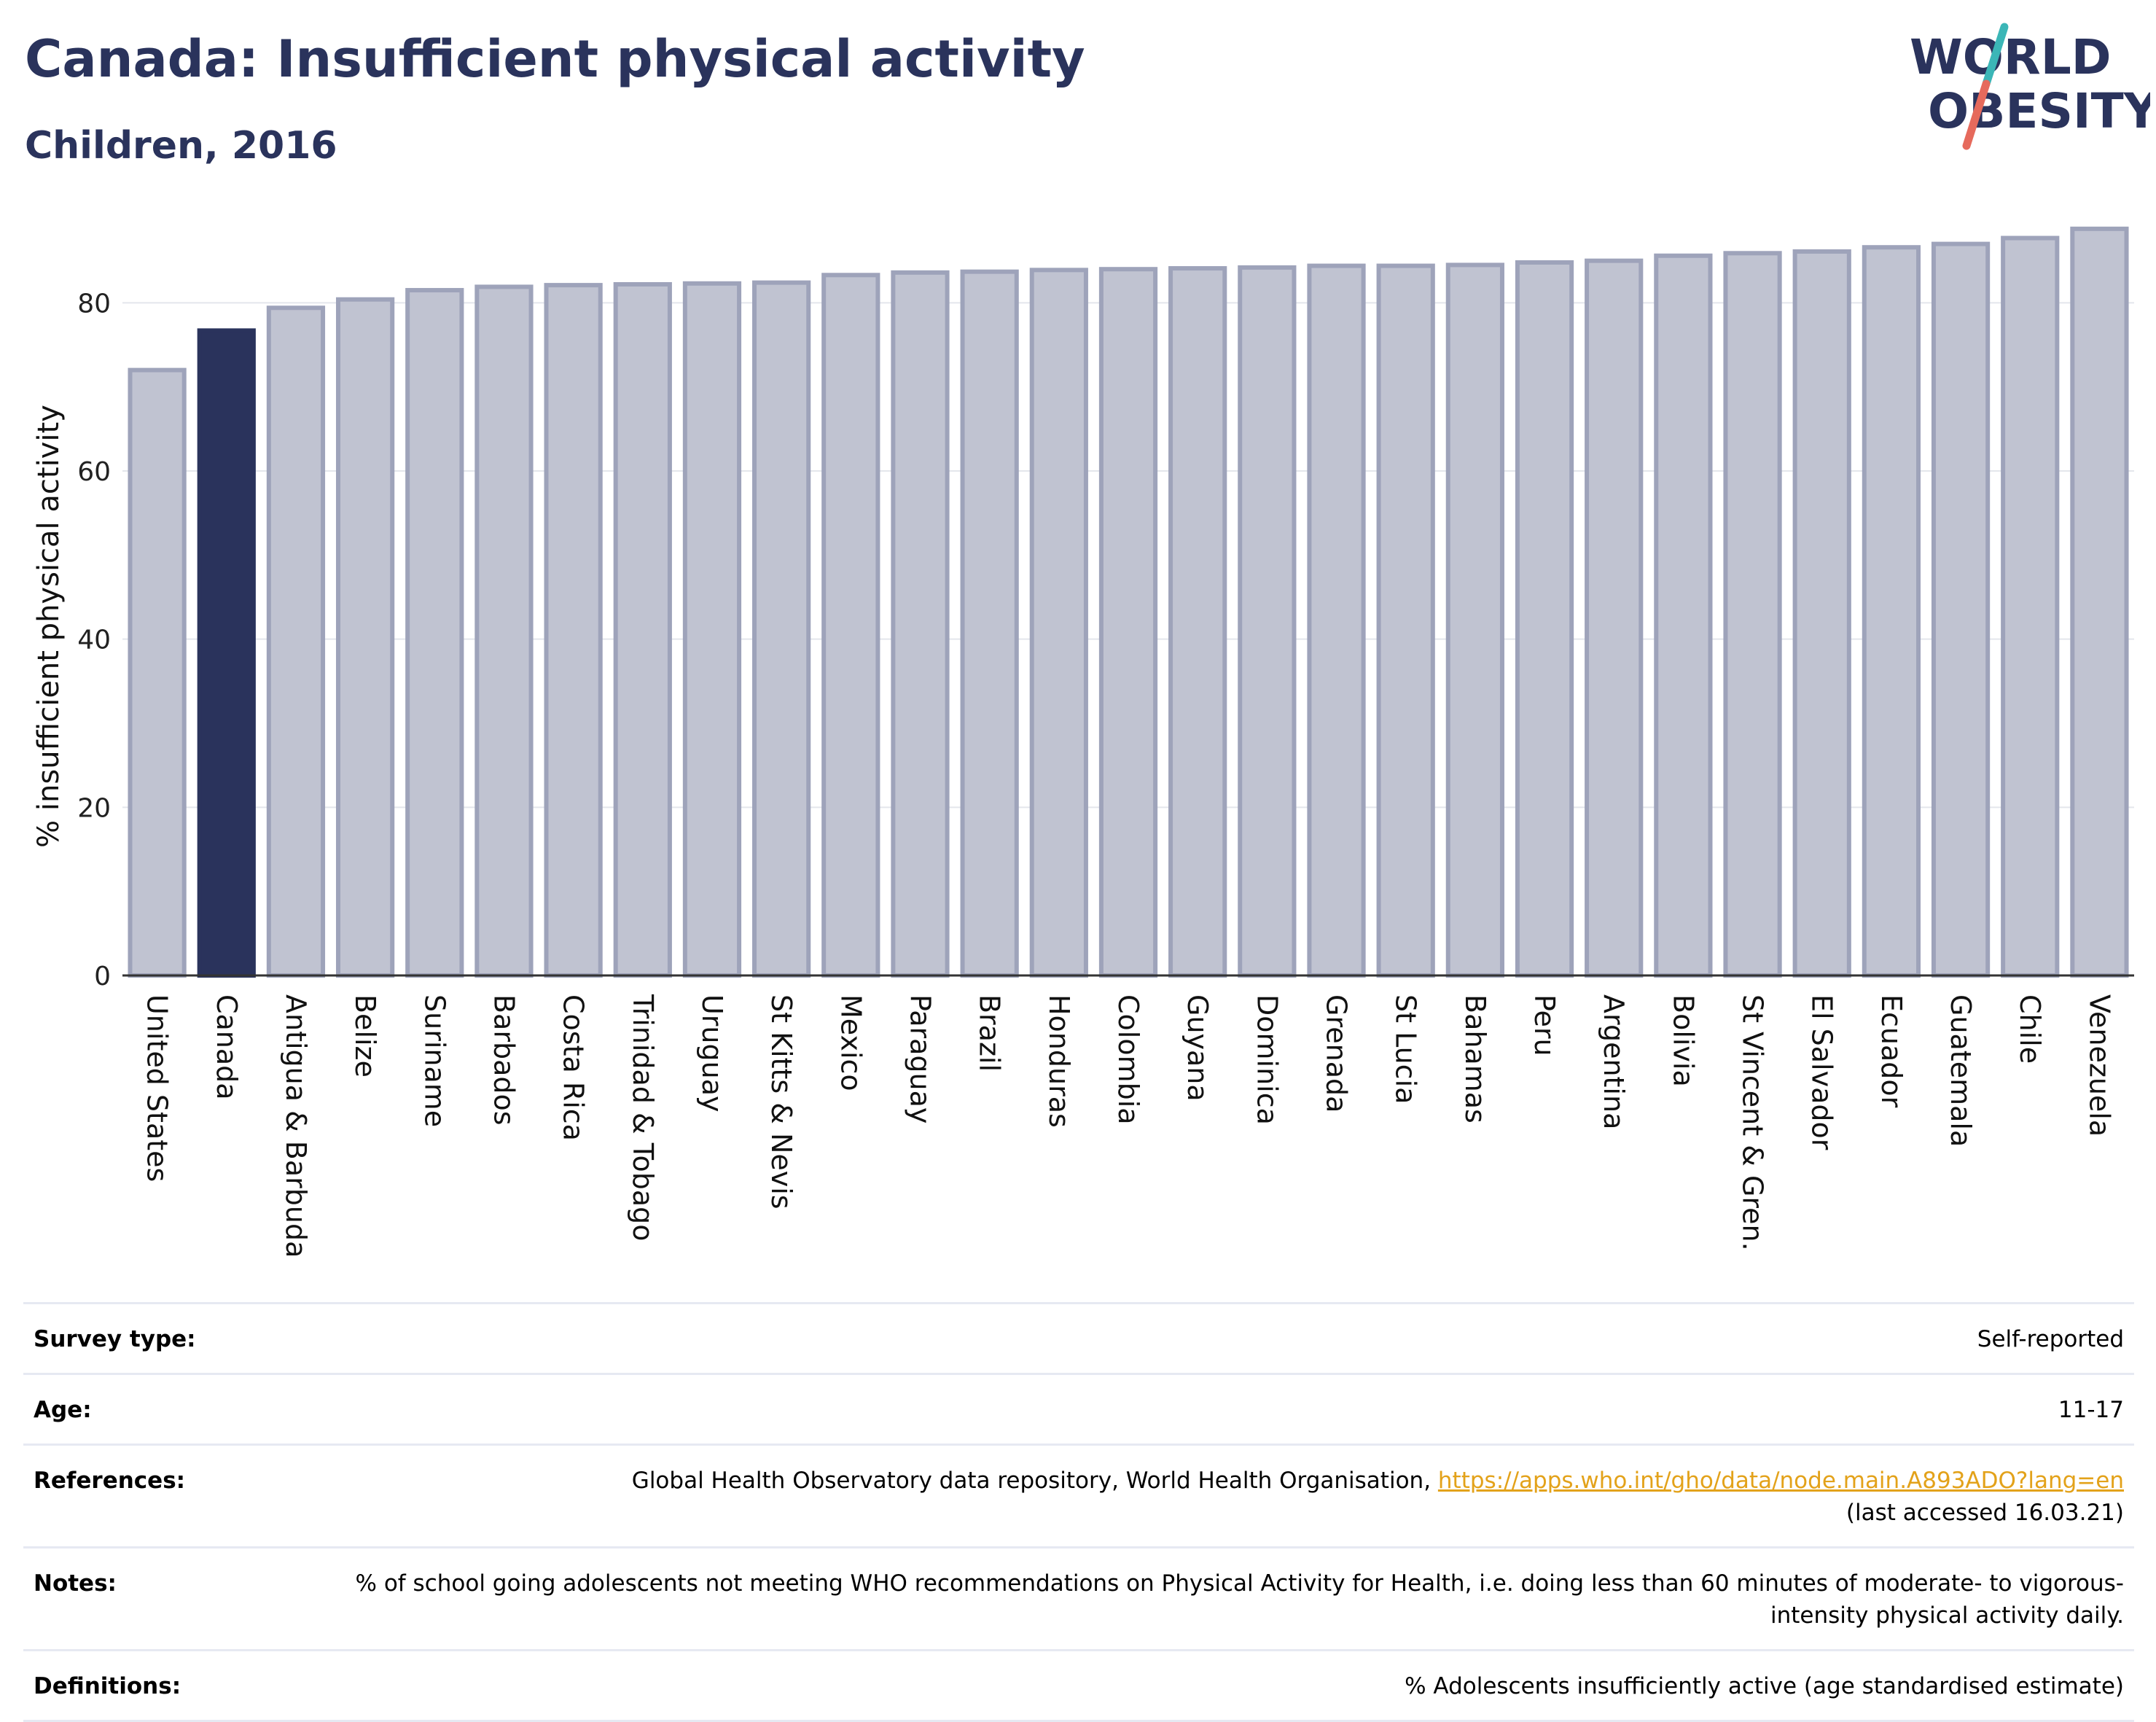 Image resolution: width=2156 pixels, height=1722 pixels. I want to click on x-category-label: Brazil, so click(990, 1033).